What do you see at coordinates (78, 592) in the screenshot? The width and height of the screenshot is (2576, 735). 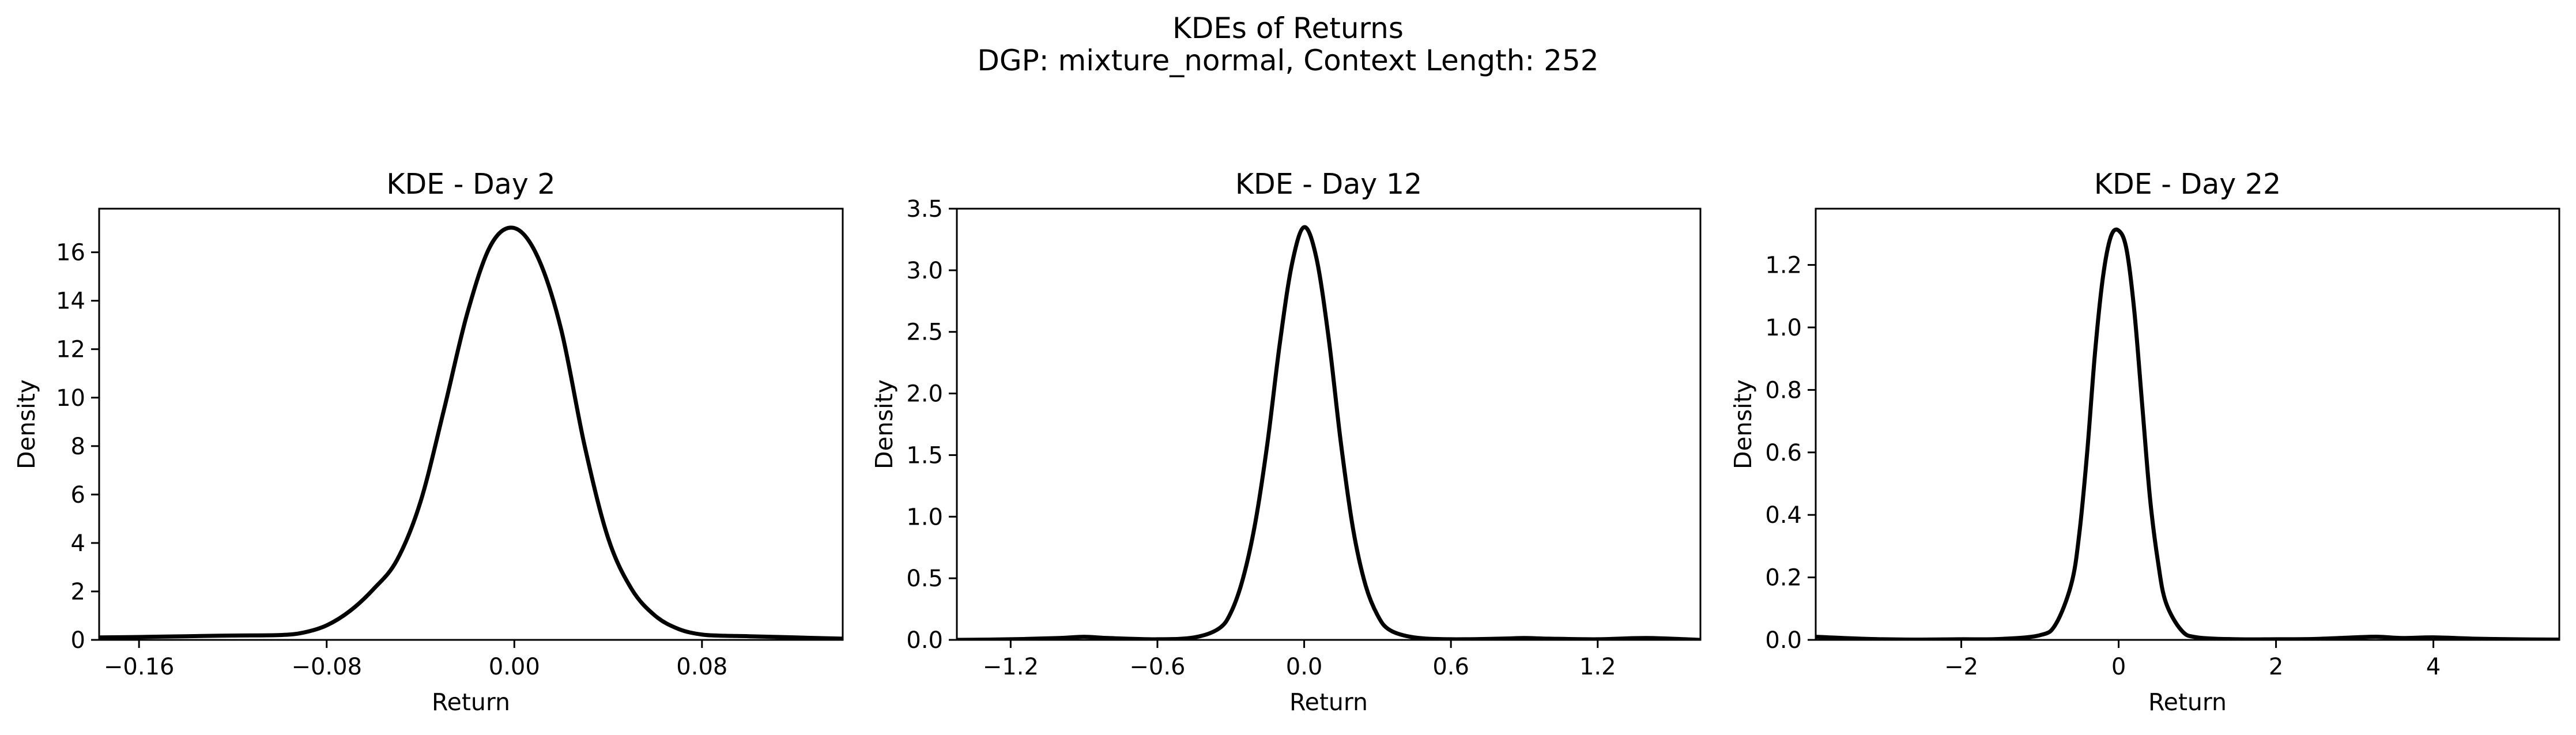 I see `y-tick-label: 2` at bounding box center [78, 592].